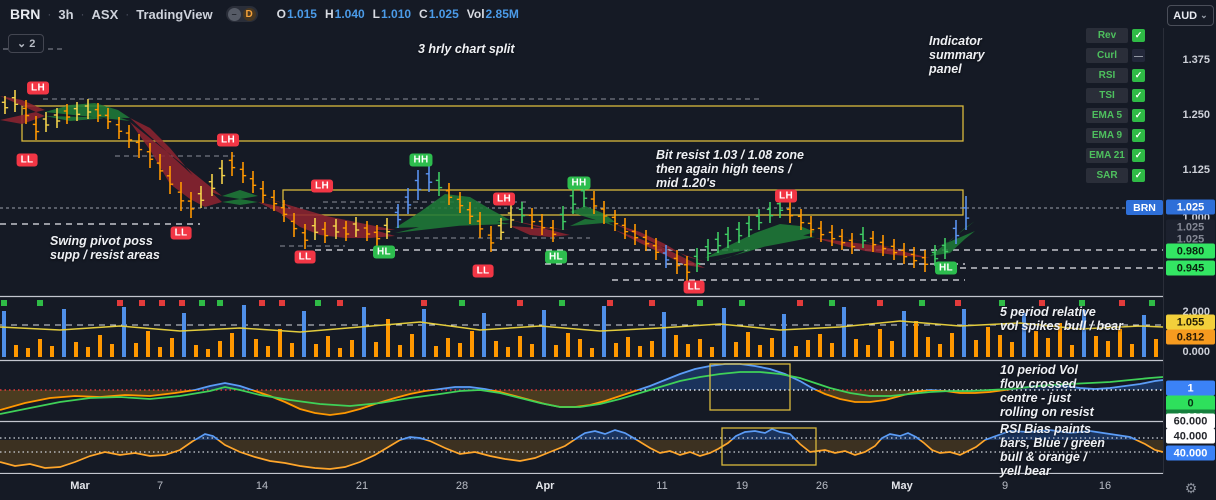 This screenshot has height=500, width=1216. What do you see at coordinates (234, 14) in the screenshot?
I see `toggle-off-icon: –` at bounding box center [234, 14].